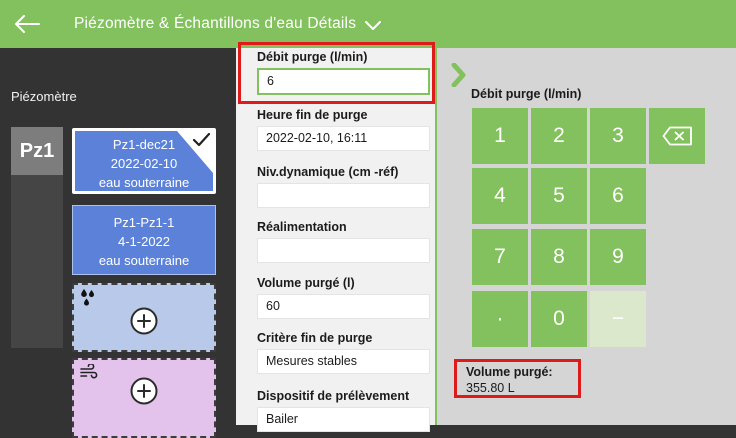  I want to click on tab-pz1: Pz1, so click(37, 151).